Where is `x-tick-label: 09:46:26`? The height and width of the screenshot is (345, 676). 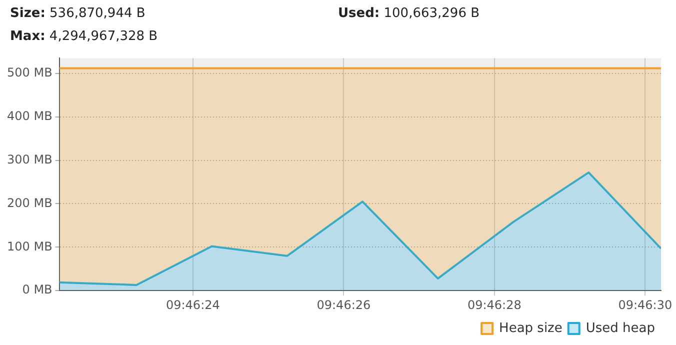
x-tick-label: 09:46:26 is located at coordinates (343, 305).